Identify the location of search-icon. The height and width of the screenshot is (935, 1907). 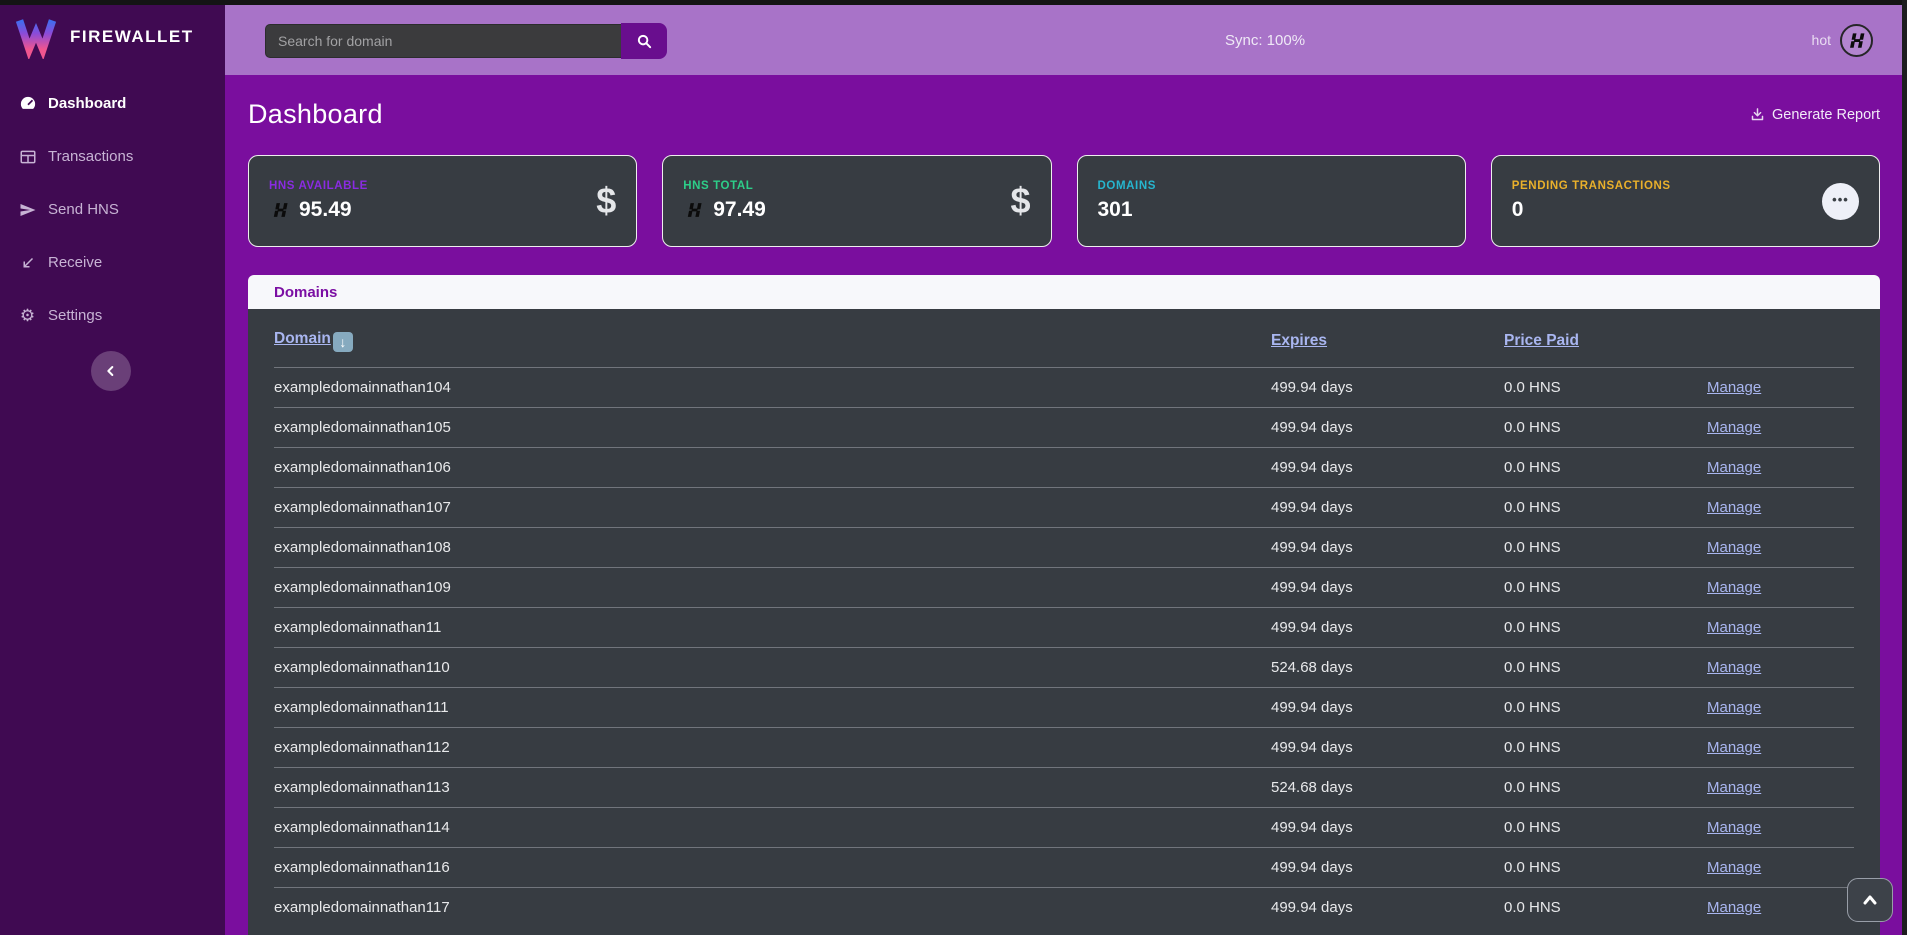
(644, 41).